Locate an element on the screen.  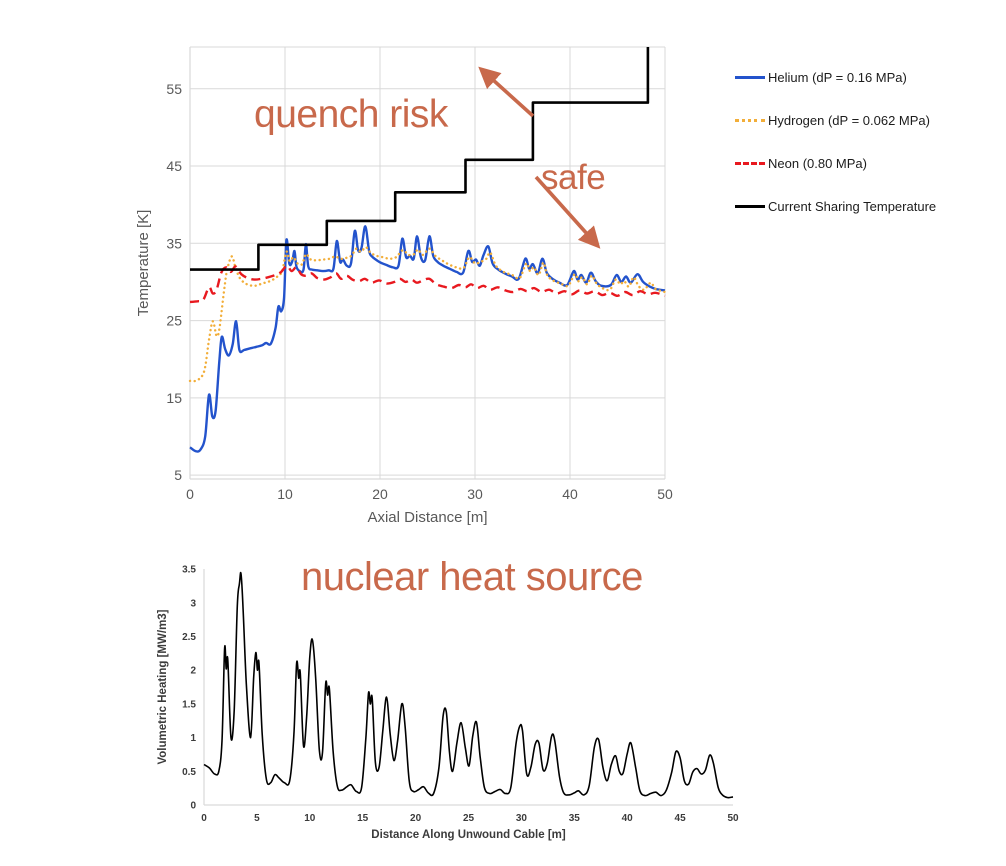
dashed-line-marker is located at coordinates (750, 163).